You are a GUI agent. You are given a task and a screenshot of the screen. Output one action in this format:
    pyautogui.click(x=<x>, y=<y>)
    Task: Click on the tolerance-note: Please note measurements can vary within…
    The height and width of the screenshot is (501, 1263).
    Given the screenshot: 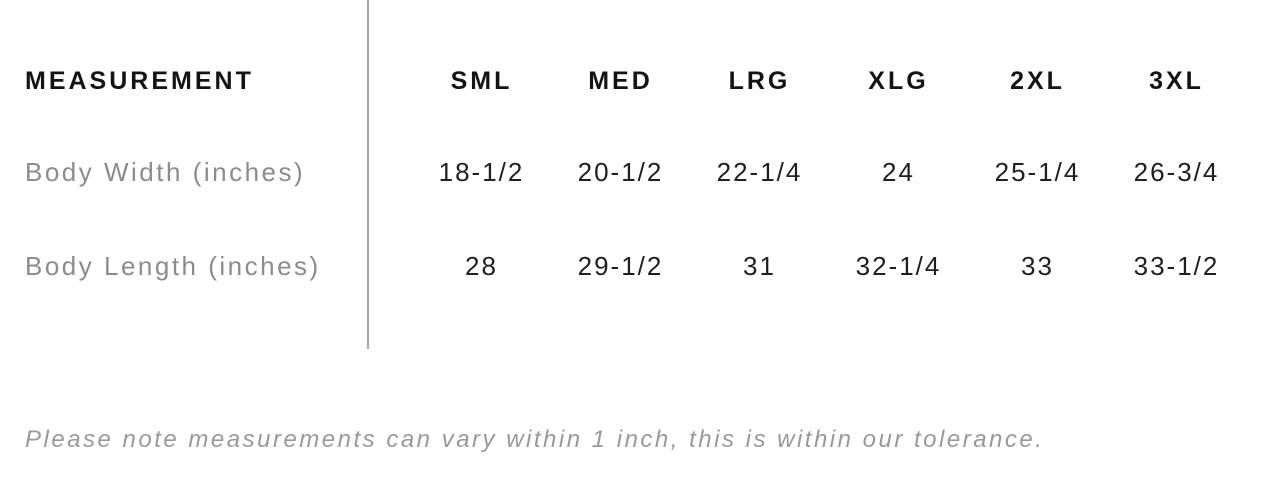 What is the action you would take?
    pyautogui.click(x=535, y=439)
    